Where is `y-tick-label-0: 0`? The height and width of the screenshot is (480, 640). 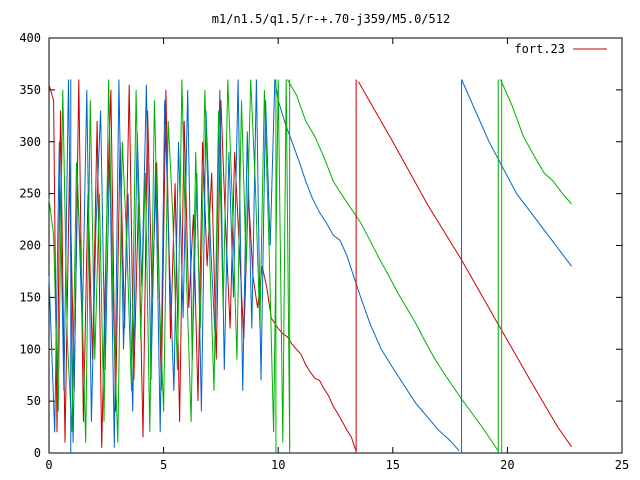 y-tick-label-0: 0 is located at coordinates (37, 453).